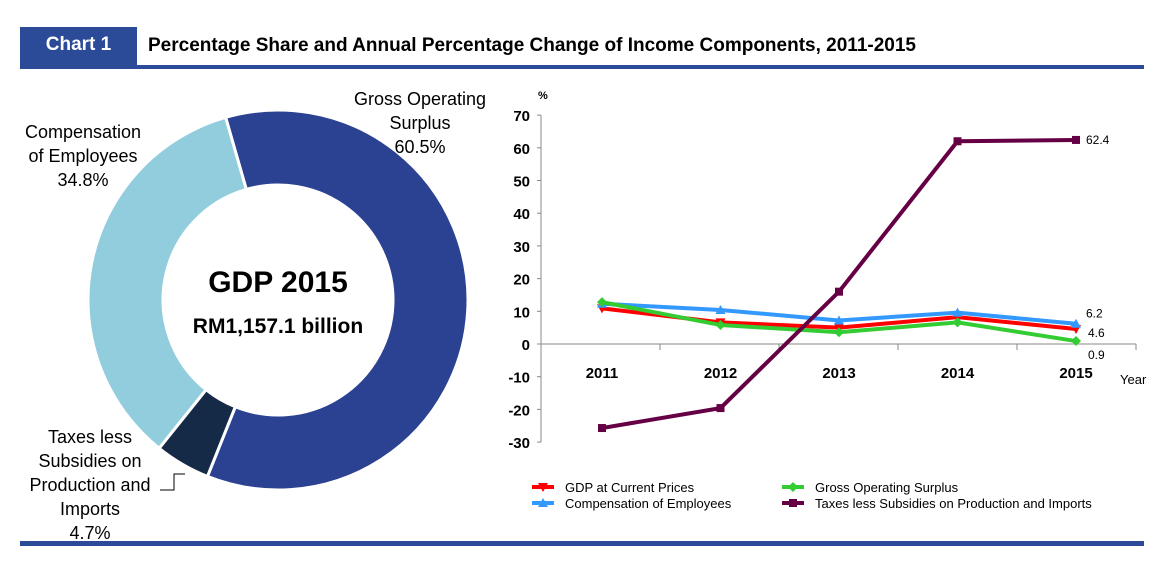 This screenshot has height=562, width=1164. What do you see at coordinates (521, 280) in the screenshot?
I see `y-tick-label: 20` at bounding box center [521, 280].